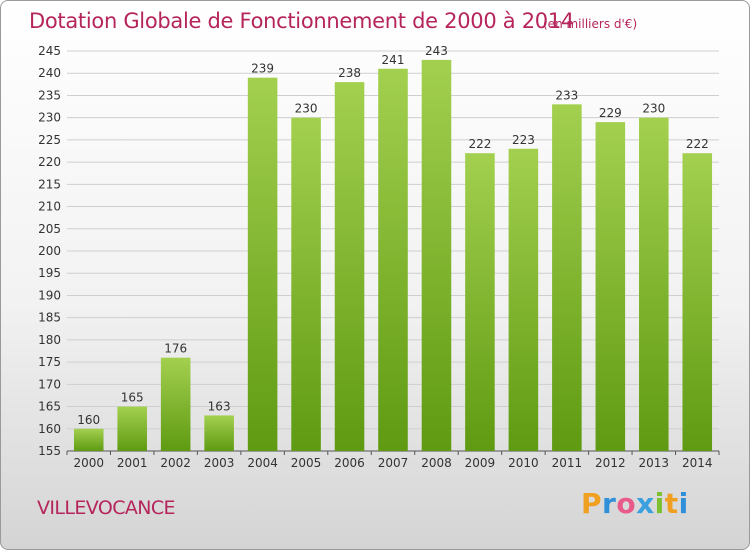 The image size is (750, 550). Describe the element at coordinates (49, 162) in the screenshot. I see `y-tick-label: 220` at that location.